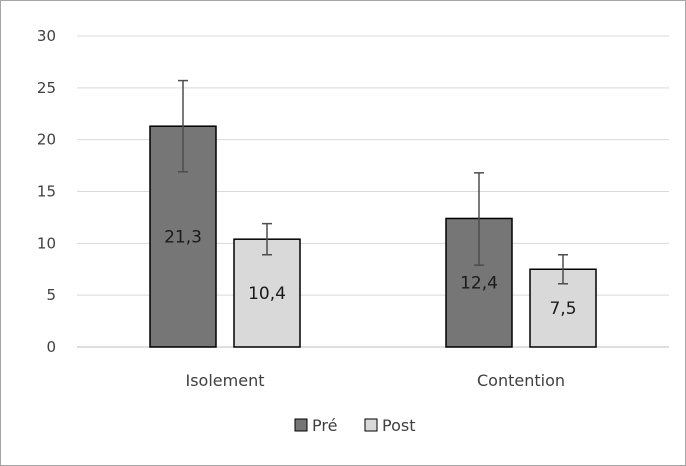  I want to click on y-tick-label: 25, so click(46, 88).